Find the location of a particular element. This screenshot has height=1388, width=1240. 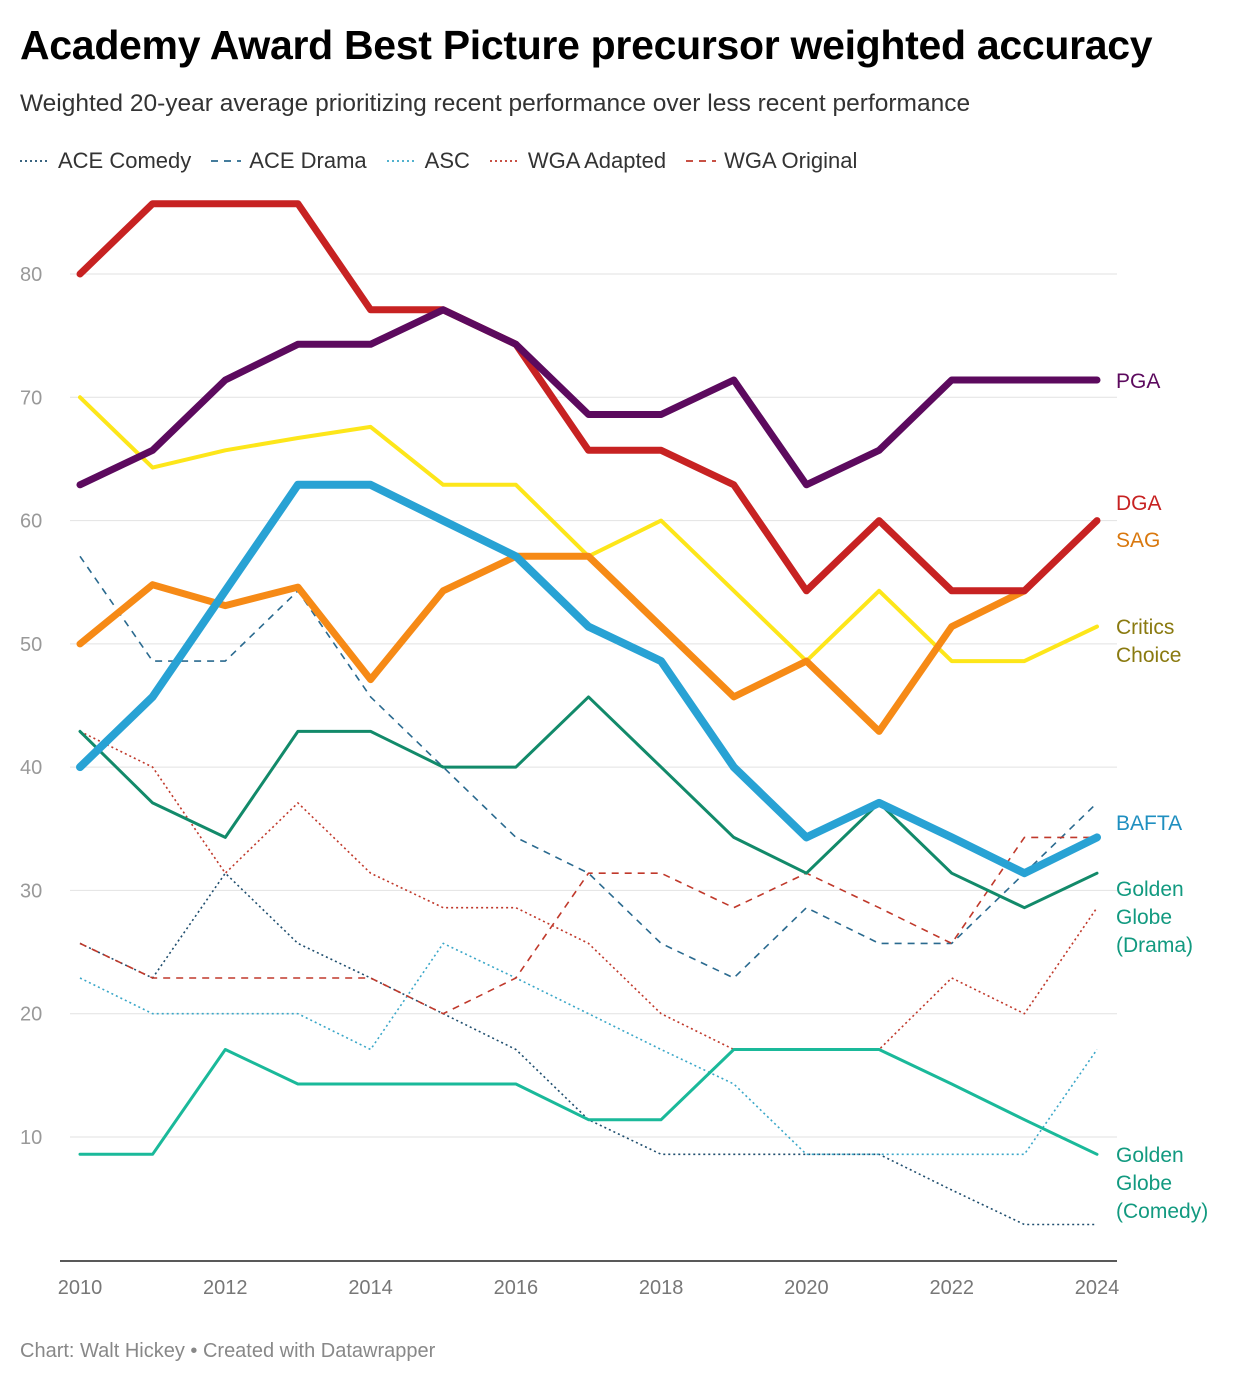

x-tick-label: 2010 is located at coordinates (80, 1288).